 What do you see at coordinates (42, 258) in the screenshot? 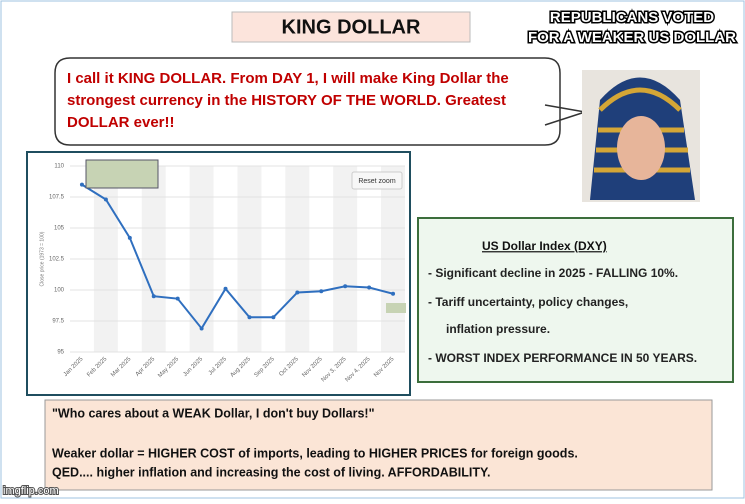
I see `y-axis-label: Close price (1973 = 100)` at bounding box center [42, 258].